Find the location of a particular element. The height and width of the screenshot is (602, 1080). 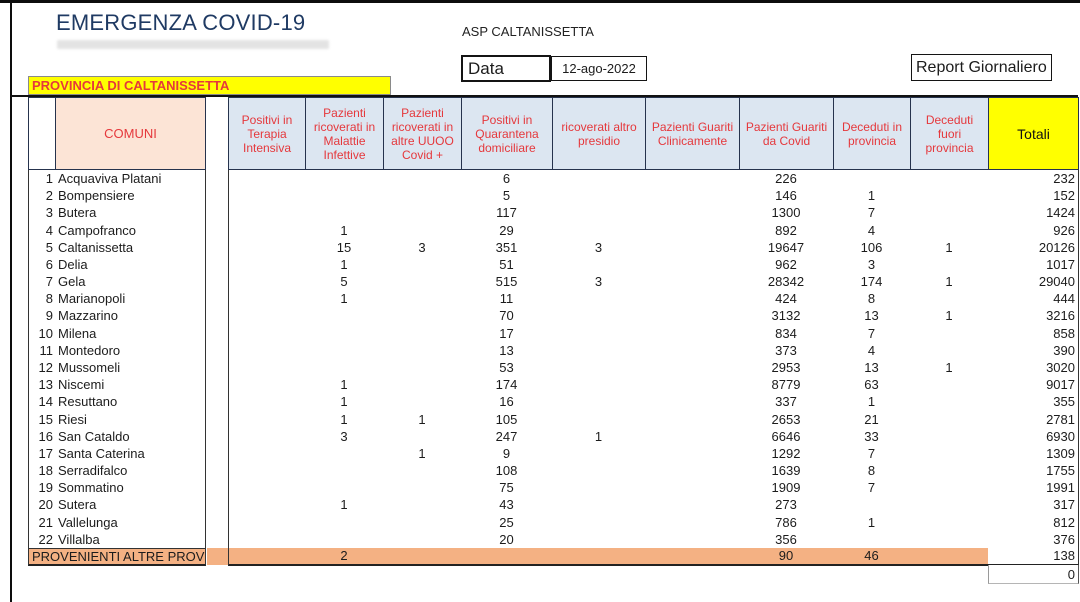

data-cell: 33 is located at coordinates (872, 436).